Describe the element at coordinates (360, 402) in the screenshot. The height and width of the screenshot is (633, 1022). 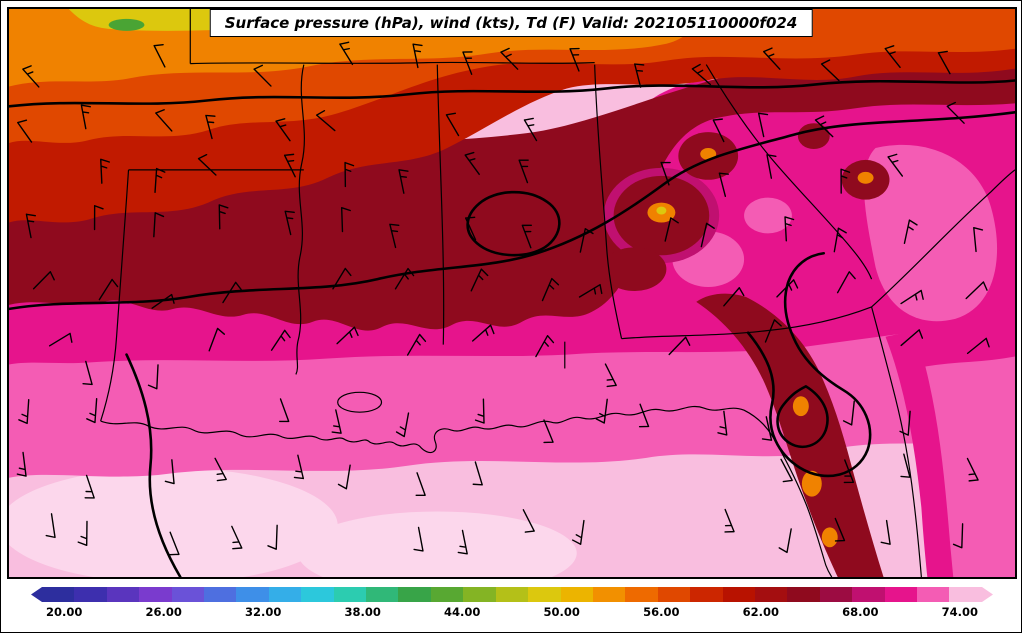
I see `lake-pontchartrain` at that location.